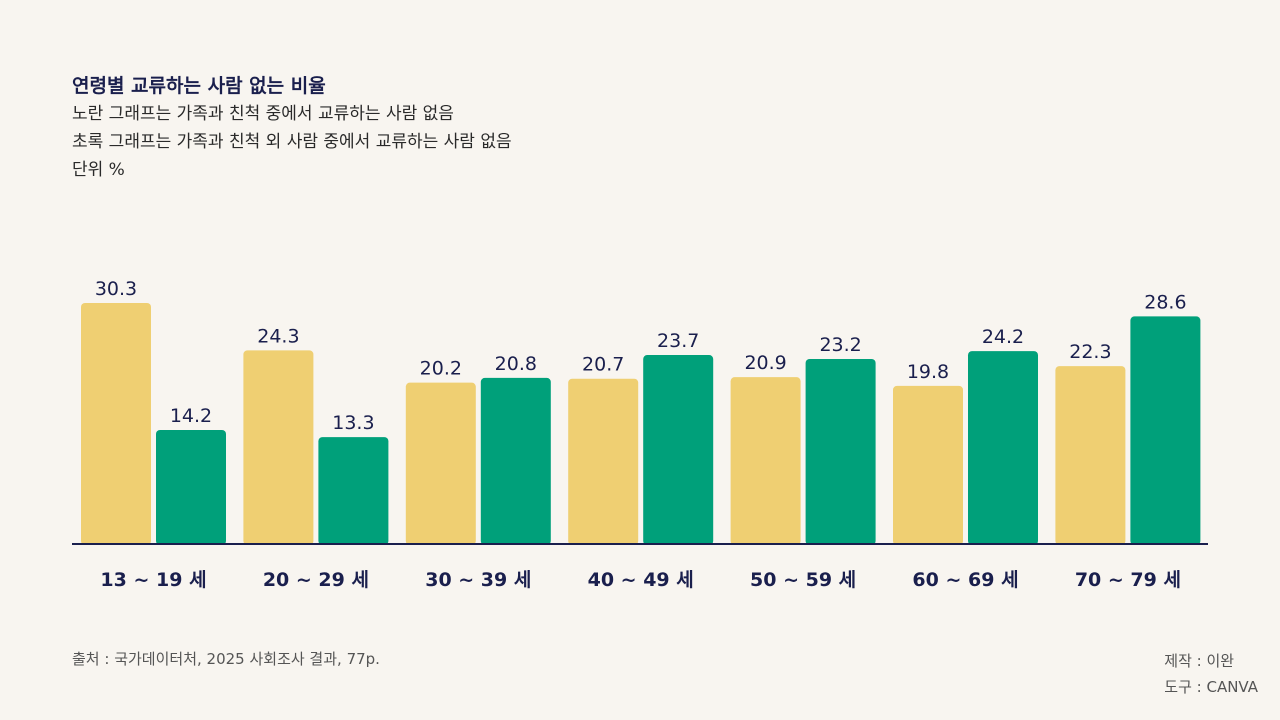 The height and width of the screenshot is (720, 1280). Describe the element at coordinates (1128, 580) in the screenshot. I see `x-tick-label-6: 70 ~ 79 세` at that location.